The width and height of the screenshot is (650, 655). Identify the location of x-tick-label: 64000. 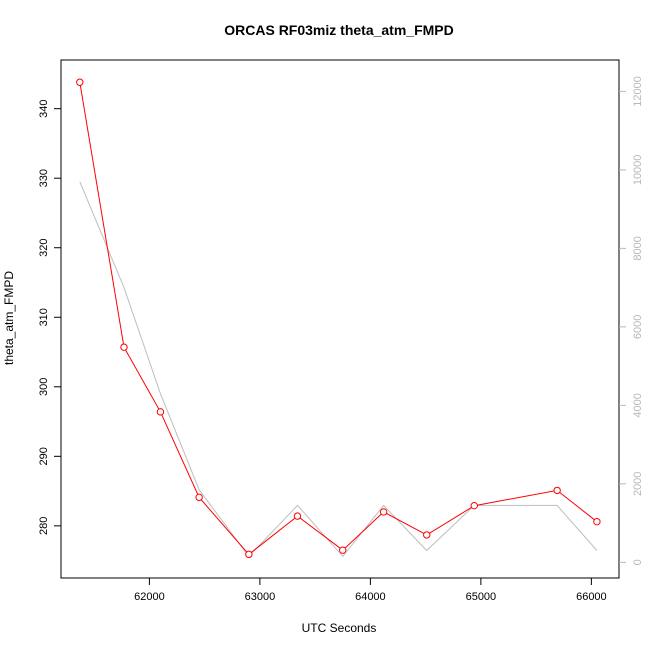
(370, 597).